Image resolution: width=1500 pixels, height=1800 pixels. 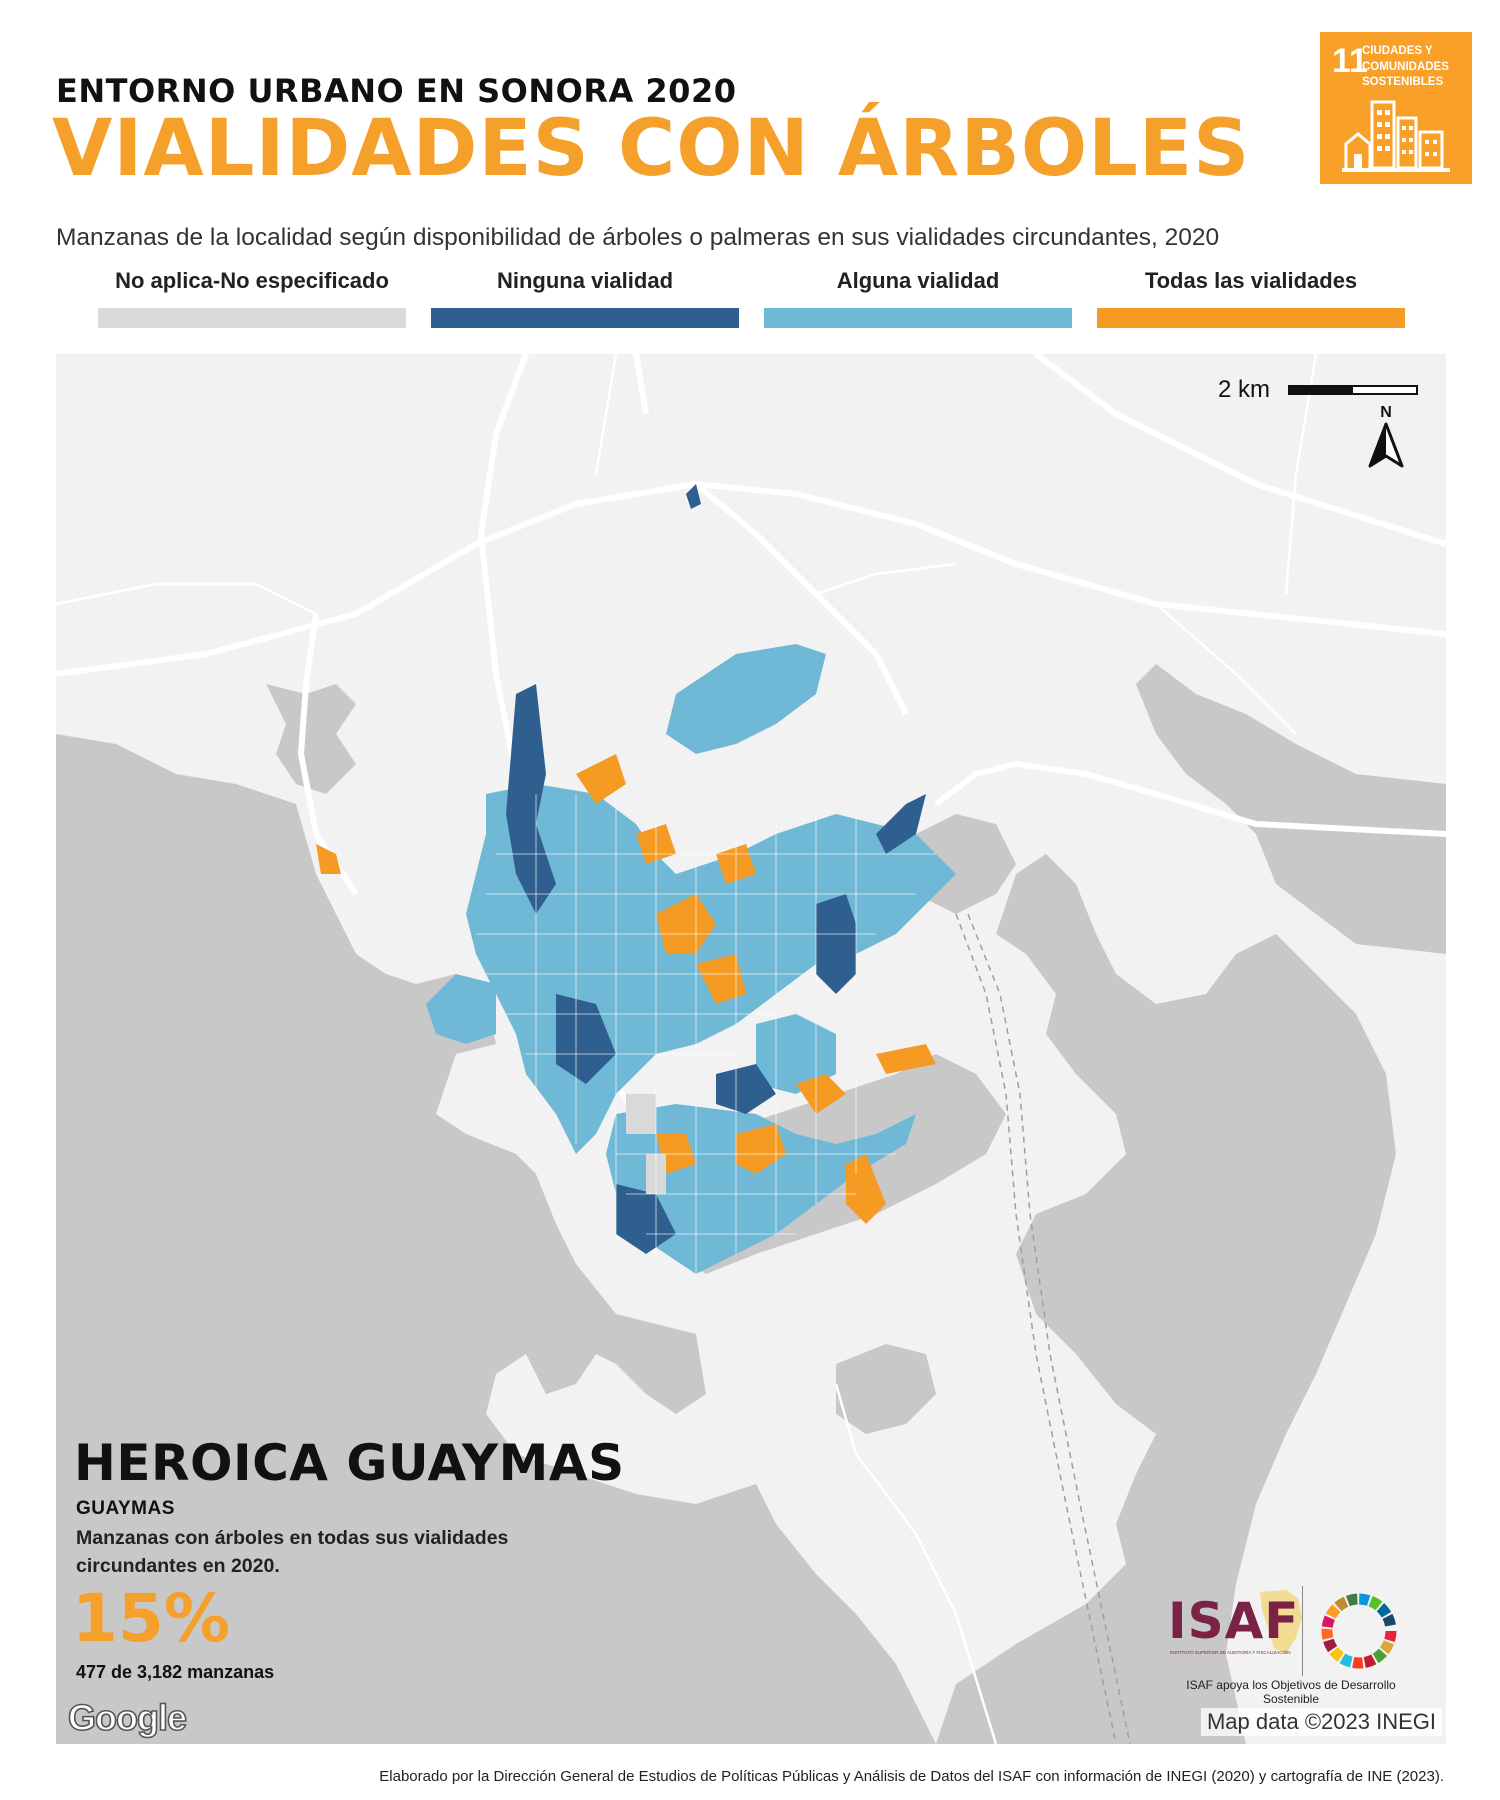 I want to click on island-water, so click(x=886, y=1389).